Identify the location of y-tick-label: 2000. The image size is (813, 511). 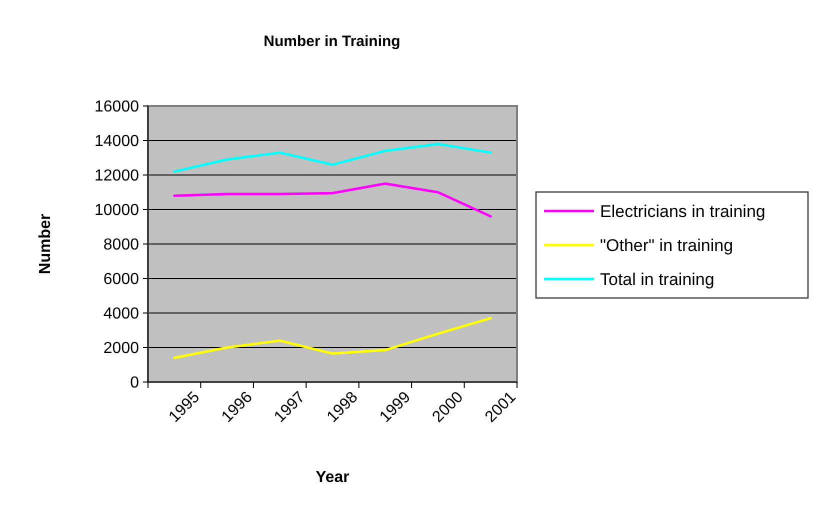
(121, 349).